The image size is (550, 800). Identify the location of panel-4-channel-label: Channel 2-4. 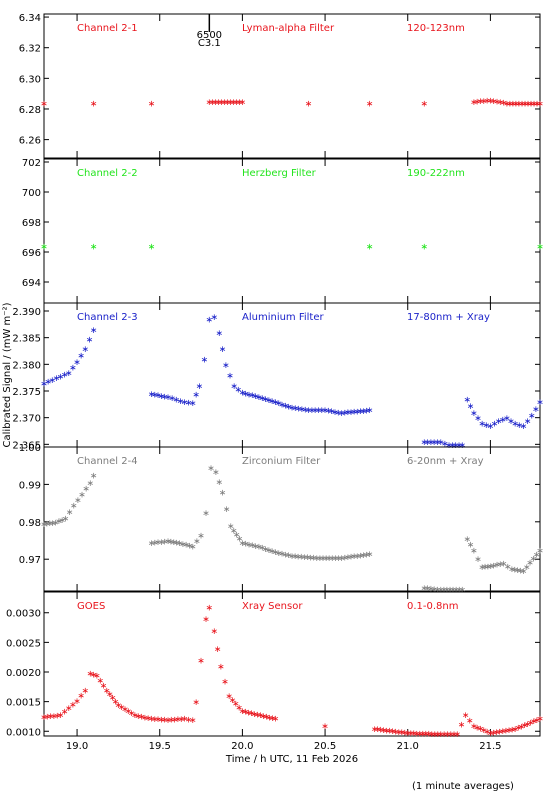
(107, 461).